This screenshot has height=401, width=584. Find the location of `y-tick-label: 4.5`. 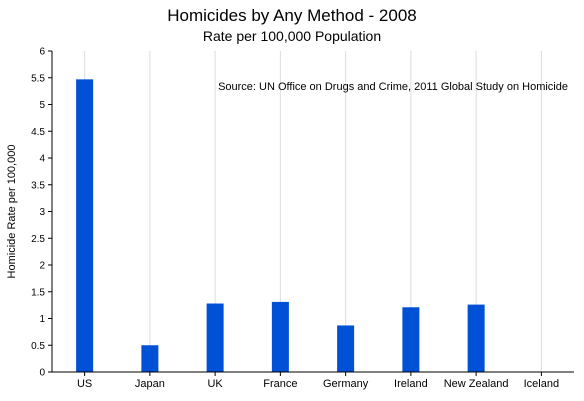

y-tick-label: 4.5 is located at coordinates (38, 132).